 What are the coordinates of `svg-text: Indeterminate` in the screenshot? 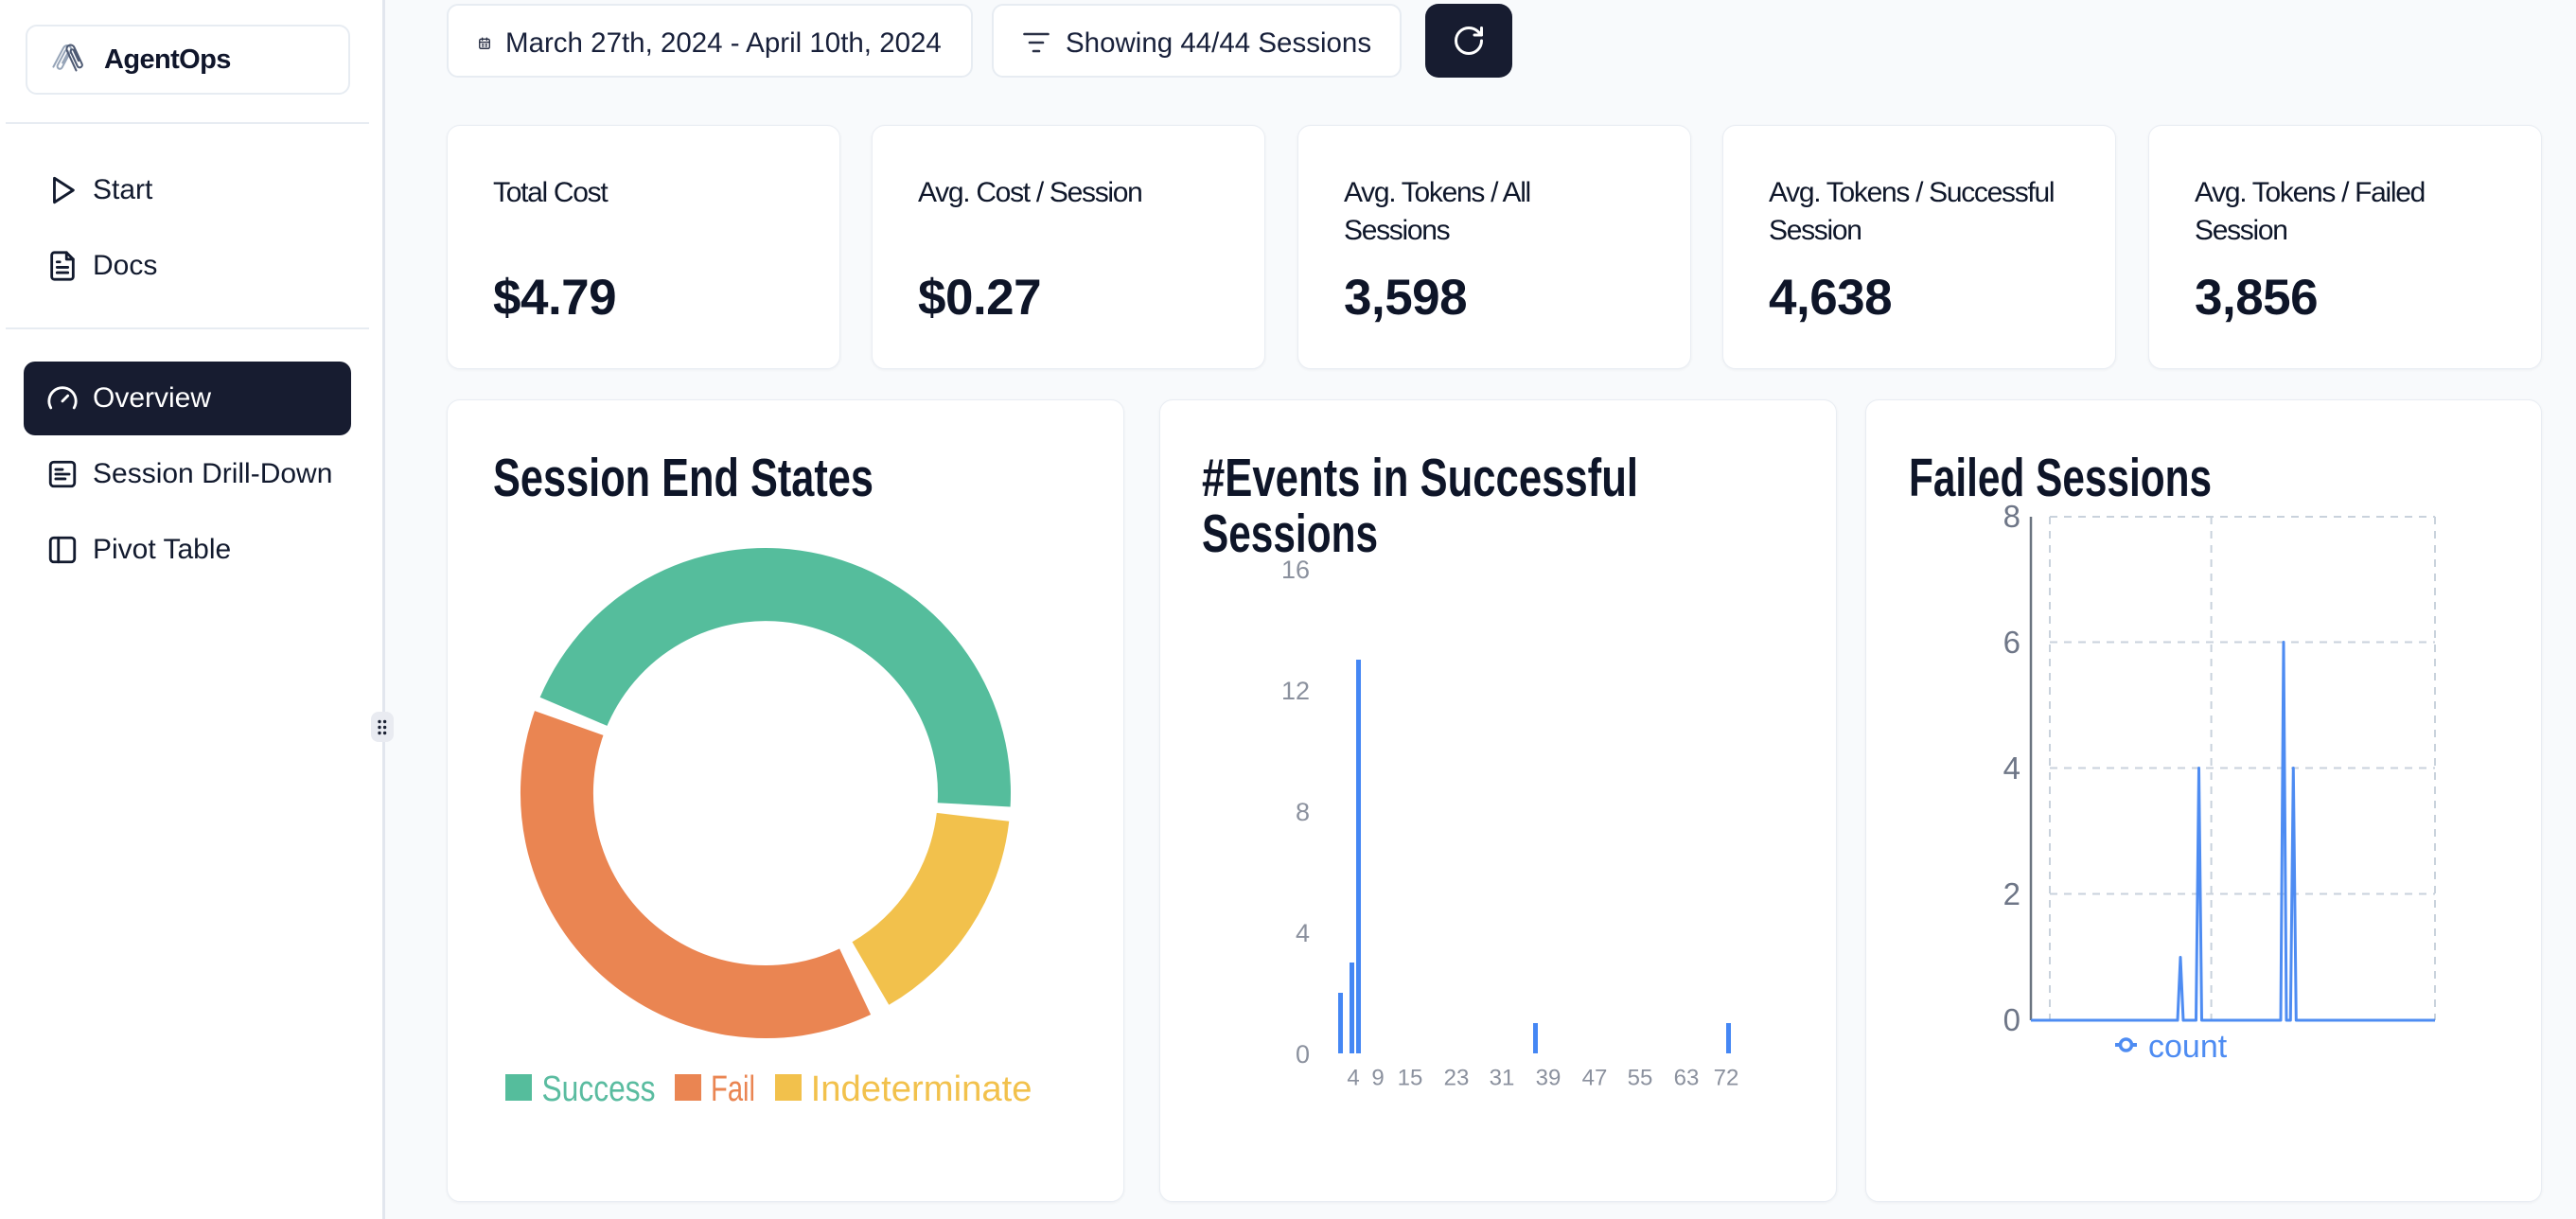 It's located at (921, 1089).